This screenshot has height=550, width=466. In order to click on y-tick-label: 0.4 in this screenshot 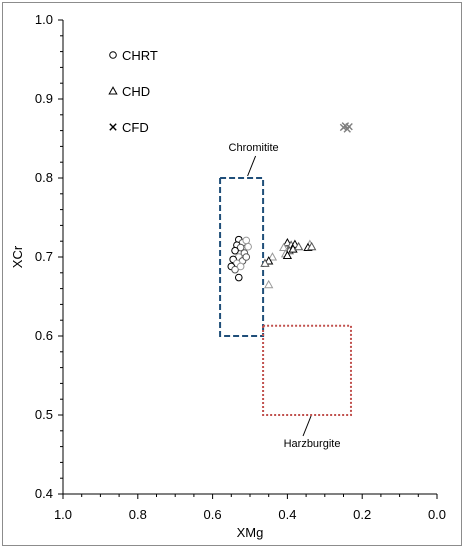, I will do `click(44, 493)`.